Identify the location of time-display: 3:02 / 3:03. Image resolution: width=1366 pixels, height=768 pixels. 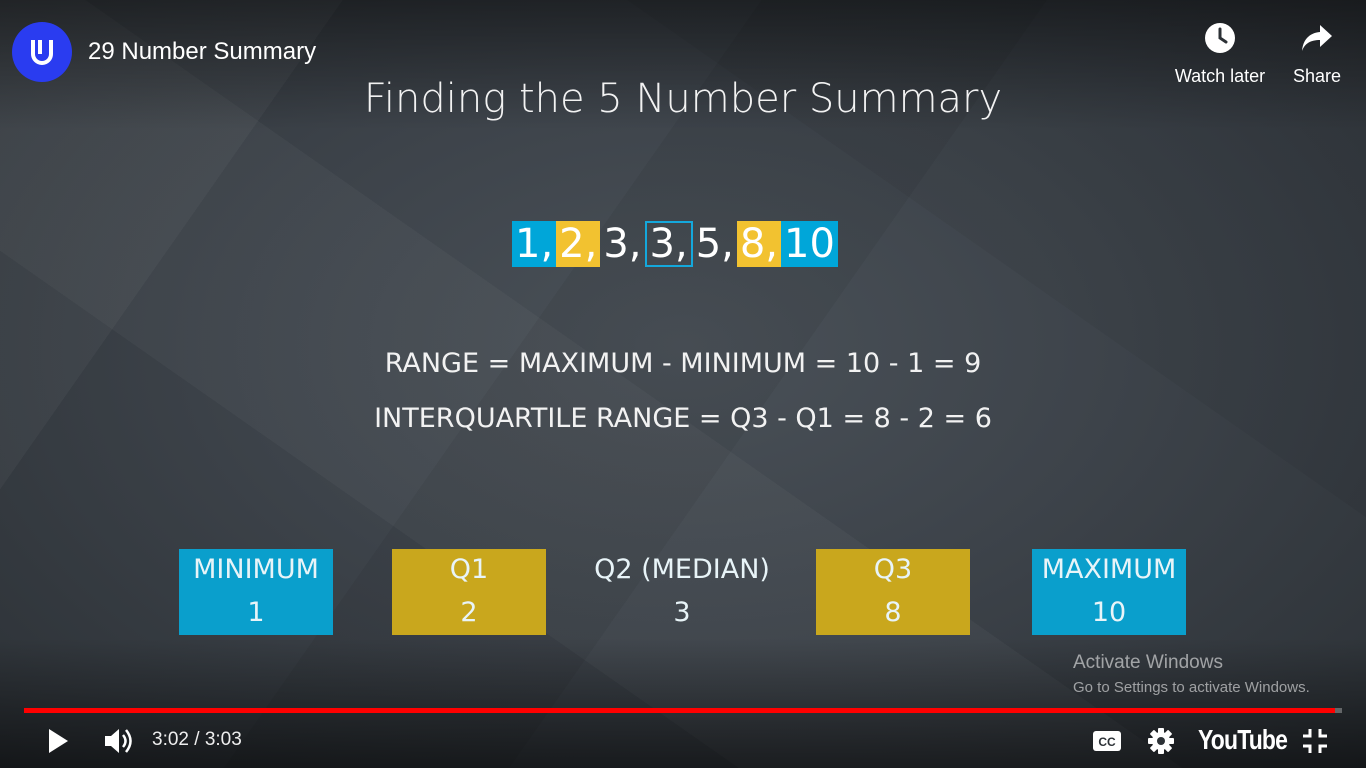
(197, 739).